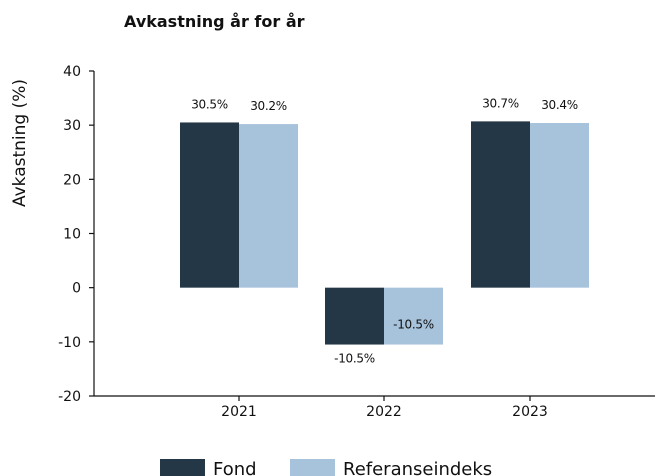  Describe the element at coordinates (214, 21) in the screenshot. I see `chart-title: Avkastning år for år` at that location.